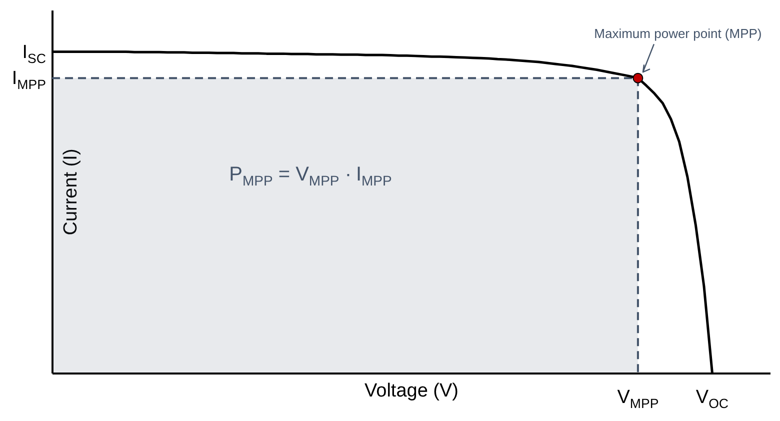 The height and width of the screenshot is (421, 780). I want to click on annotation: Maximum power point (MPP), so click(678, 34).